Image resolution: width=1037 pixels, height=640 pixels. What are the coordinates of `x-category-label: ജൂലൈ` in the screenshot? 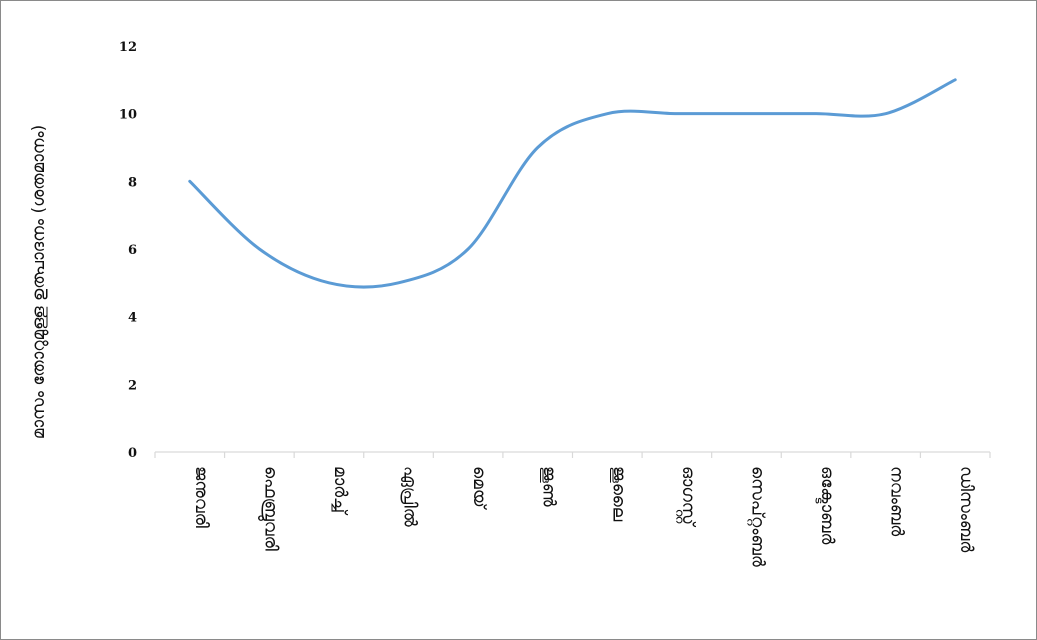 It's located at (618, 494).